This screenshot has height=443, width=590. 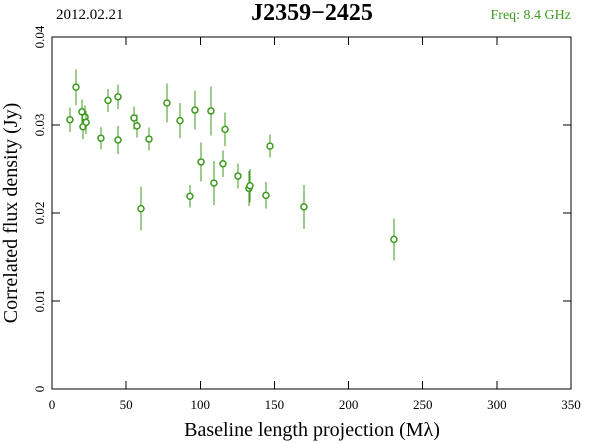 I want to click on x-tick-label: 100, so click(x=201, y=404).